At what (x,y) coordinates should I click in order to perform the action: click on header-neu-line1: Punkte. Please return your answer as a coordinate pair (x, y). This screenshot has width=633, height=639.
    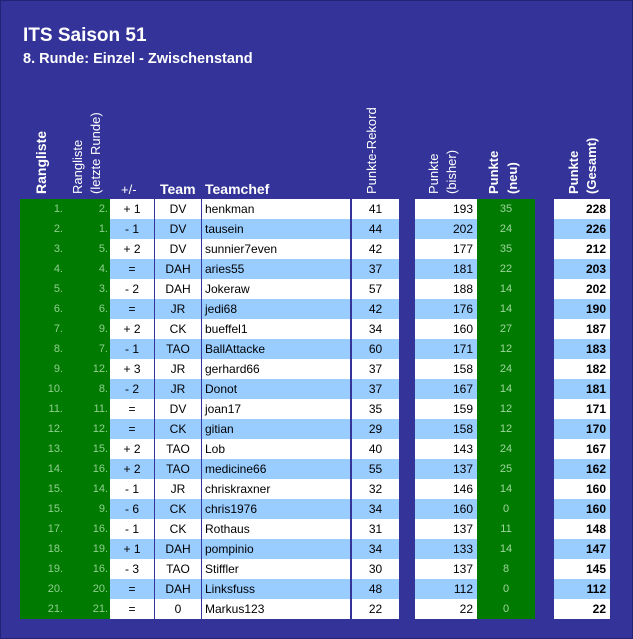
    Looking at the image, I should click on (493, 172).